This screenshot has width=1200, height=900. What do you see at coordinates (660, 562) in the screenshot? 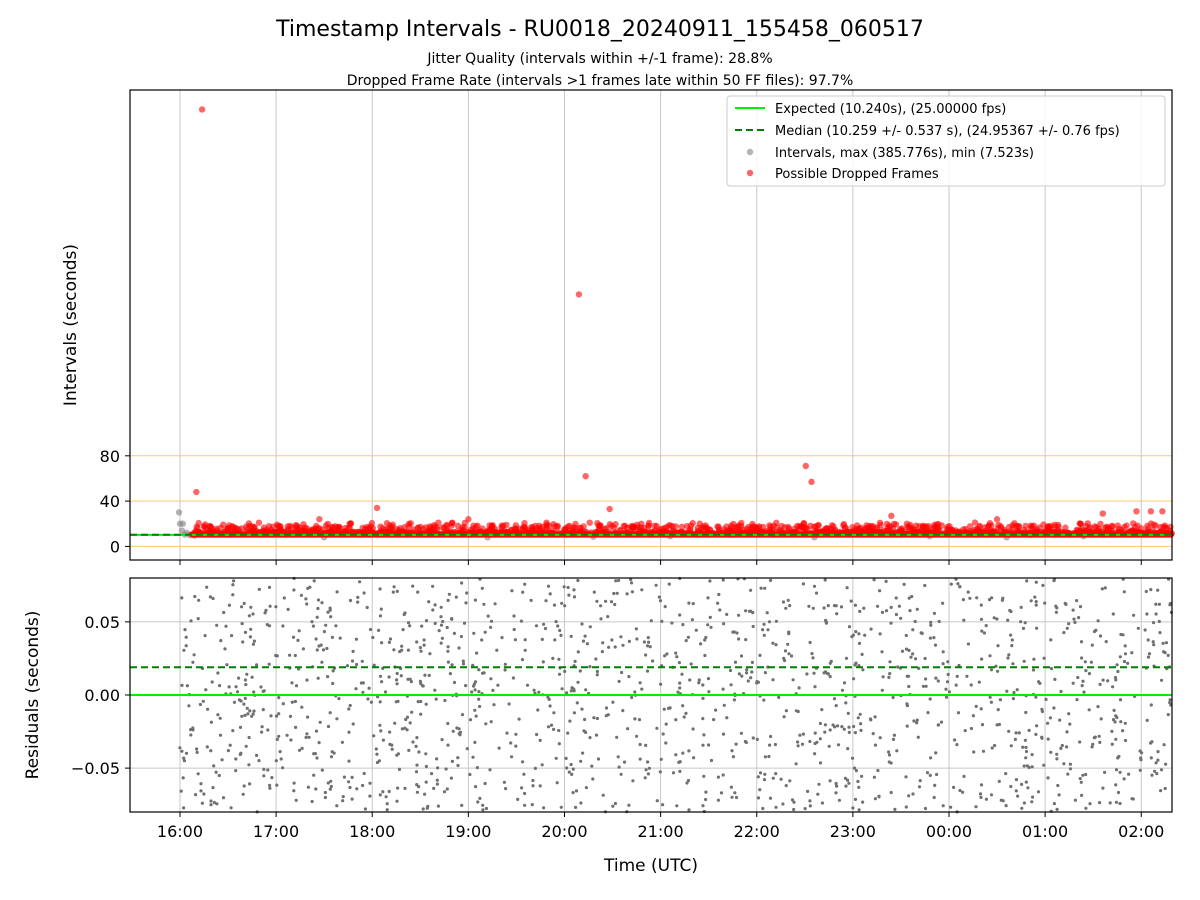
I see `intervals-x-ticks` at bounding box center [660, 562].